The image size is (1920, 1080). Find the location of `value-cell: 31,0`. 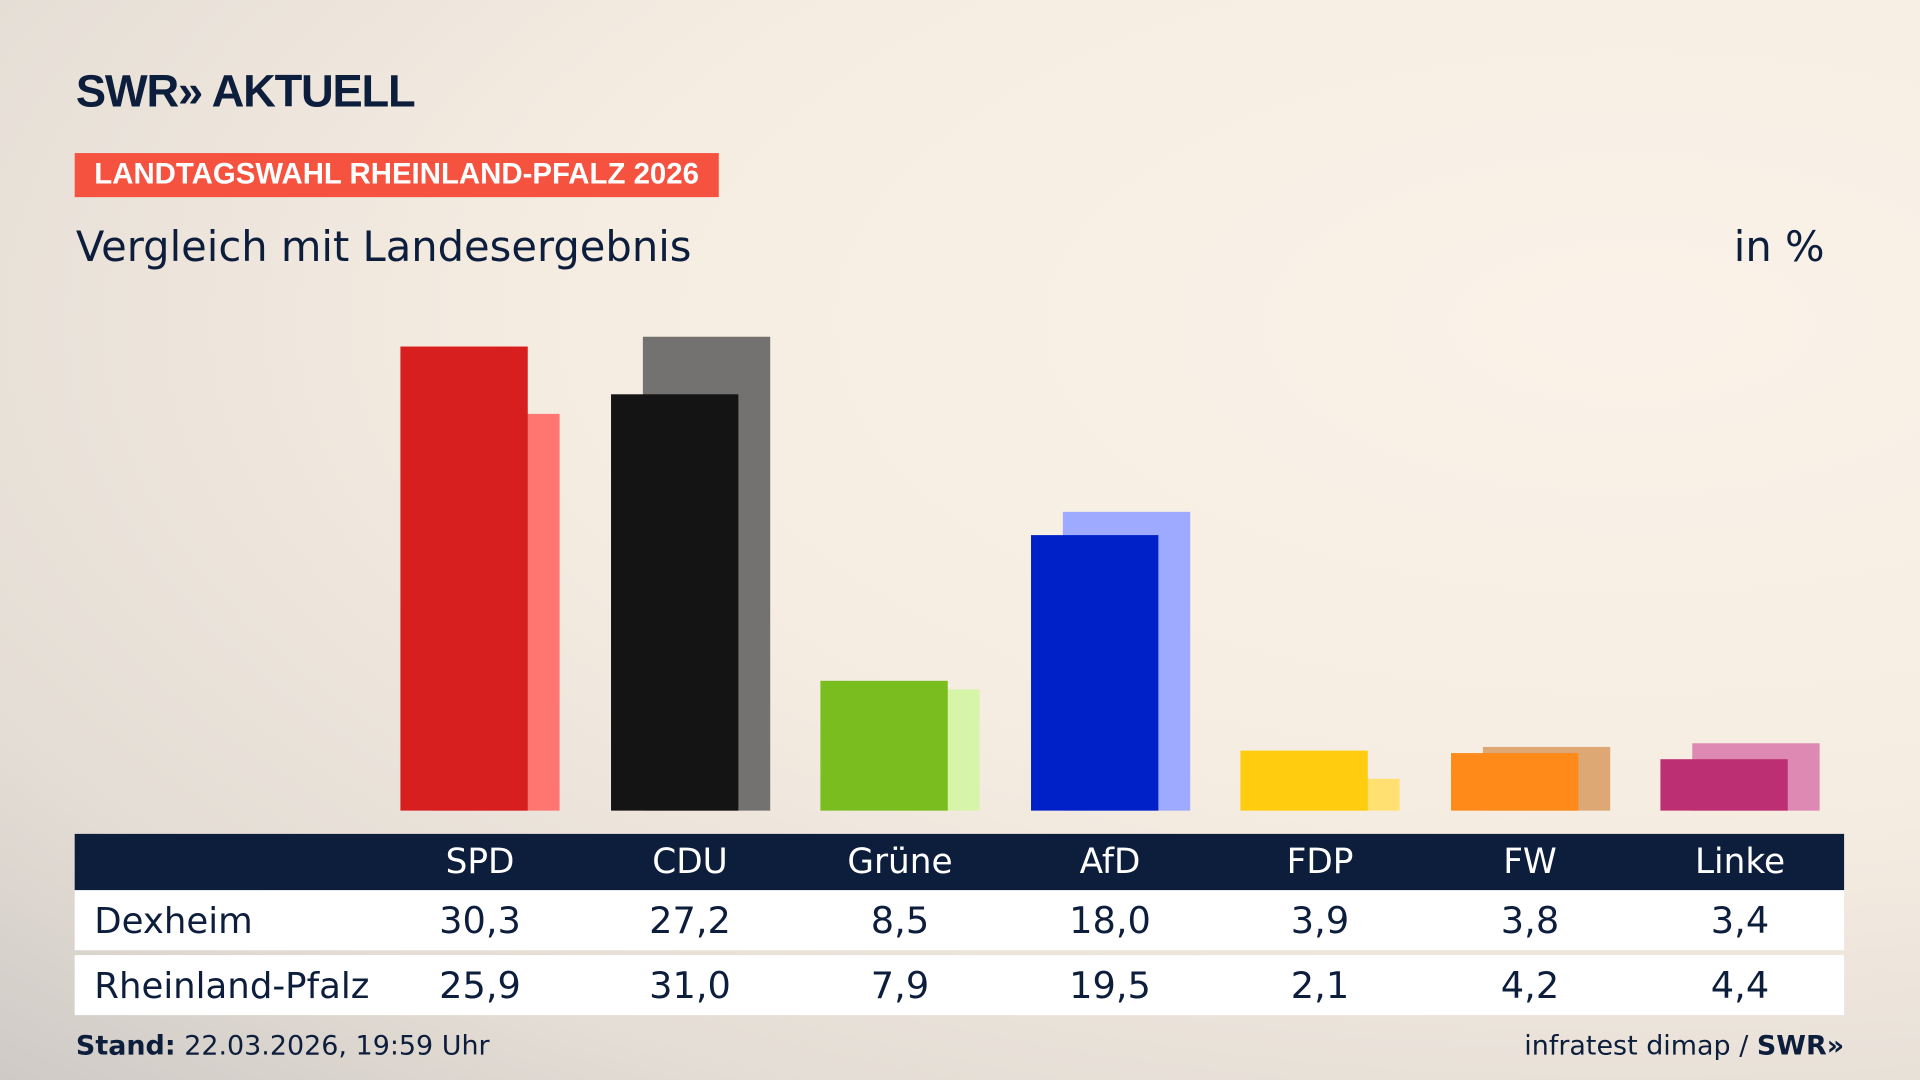

value-cell: 31,0 is located at coordinates (690, 986).